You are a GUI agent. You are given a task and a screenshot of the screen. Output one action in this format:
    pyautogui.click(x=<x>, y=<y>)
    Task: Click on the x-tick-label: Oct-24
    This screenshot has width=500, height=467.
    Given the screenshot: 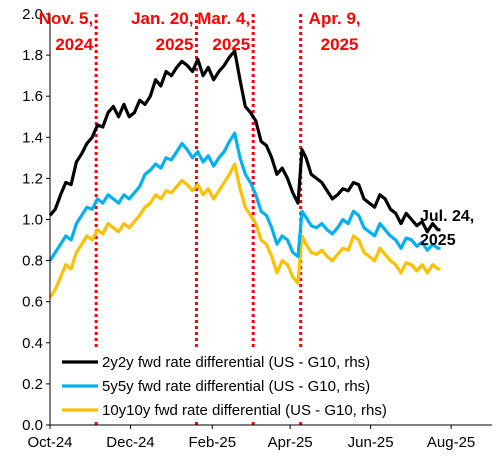 What is the action you would take?
    pyautogui.click(x=49, y=442)
    